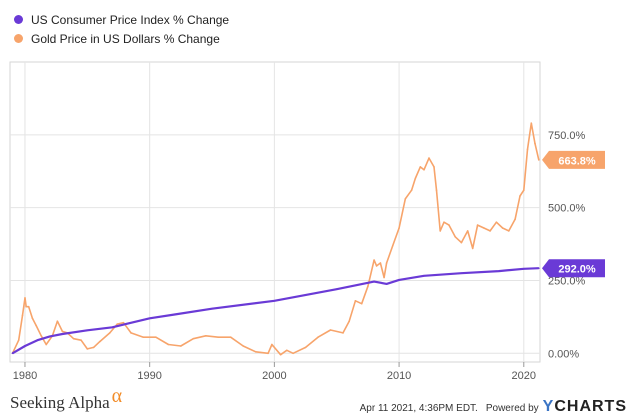 This screenshot has height=419, width=635. I want to click on legend-swatch-gold, so click(18, 38).